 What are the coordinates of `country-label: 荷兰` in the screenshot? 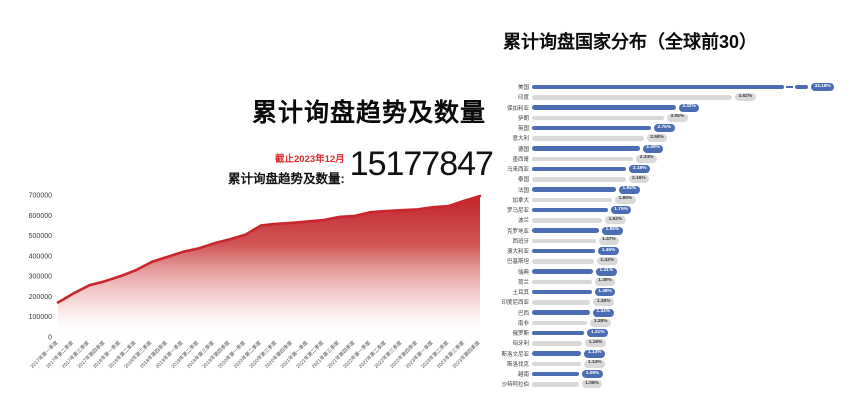 It's located at (523, 282).